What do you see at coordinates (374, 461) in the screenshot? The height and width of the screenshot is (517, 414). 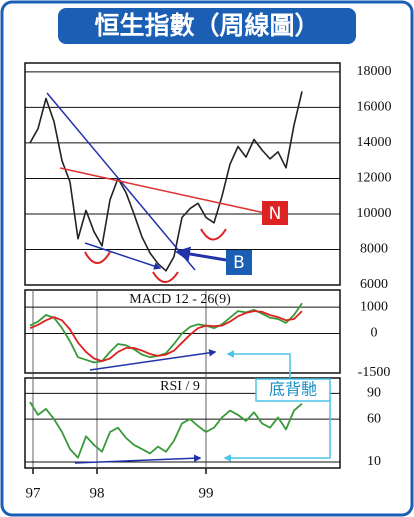 I see `y-tick-label: 10` at bounding box center [374, 461].